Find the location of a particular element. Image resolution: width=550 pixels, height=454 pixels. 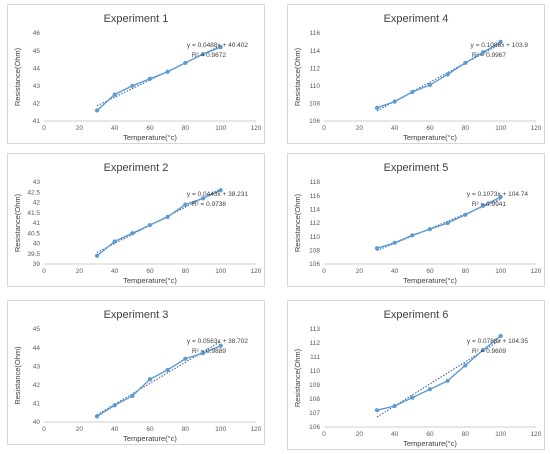

y-tick-label: 116 is located at coordinates (315, 196).